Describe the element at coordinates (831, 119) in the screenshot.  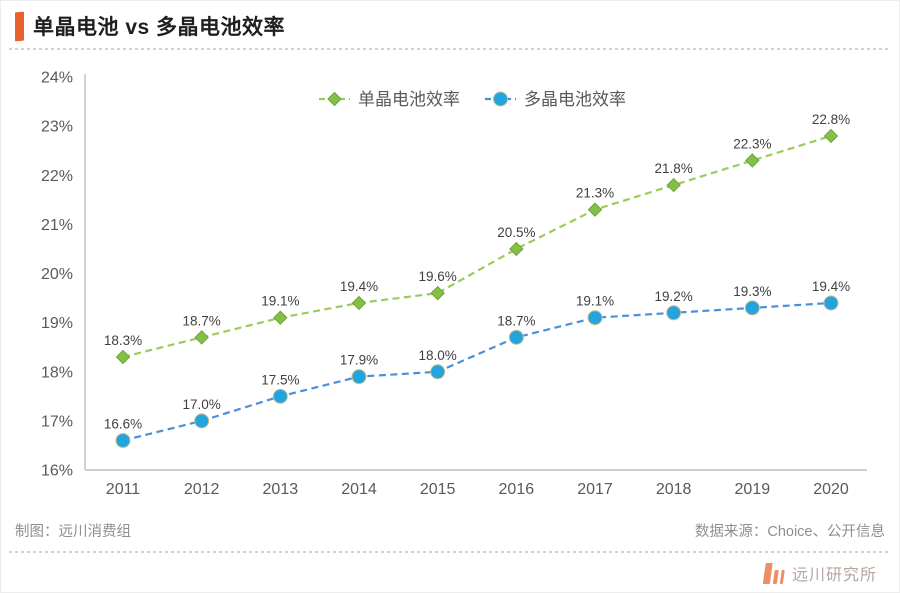
I see `data-label: 22.8%` at that location.